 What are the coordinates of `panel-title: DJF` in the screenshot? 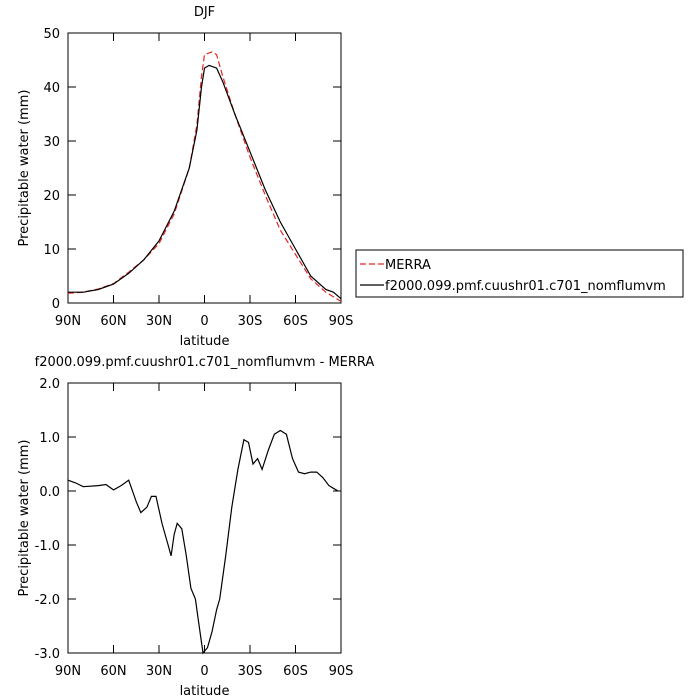 It's located at (204, 12).